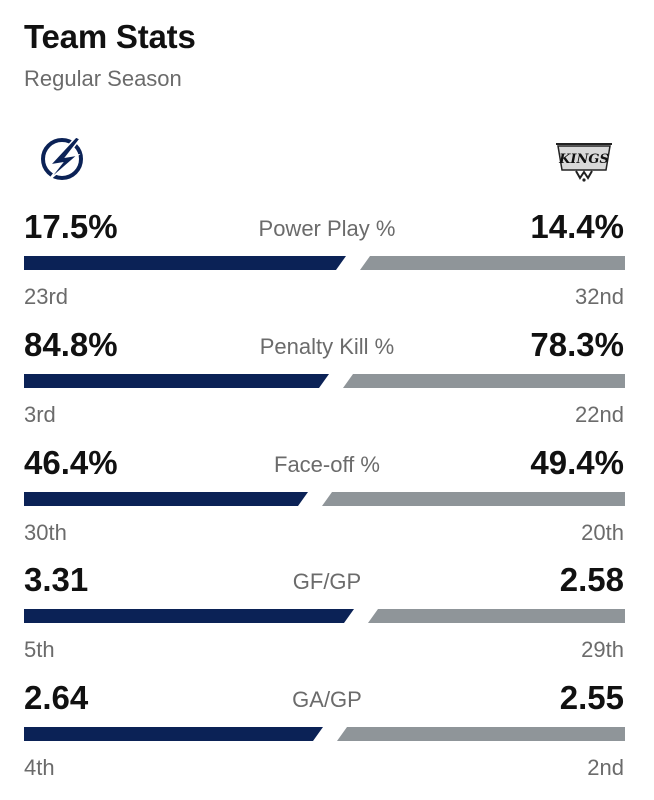 The height and width of the screenshot is (800, 654). I want to click on away-stat-rank: 22nd, so click(599, 414).